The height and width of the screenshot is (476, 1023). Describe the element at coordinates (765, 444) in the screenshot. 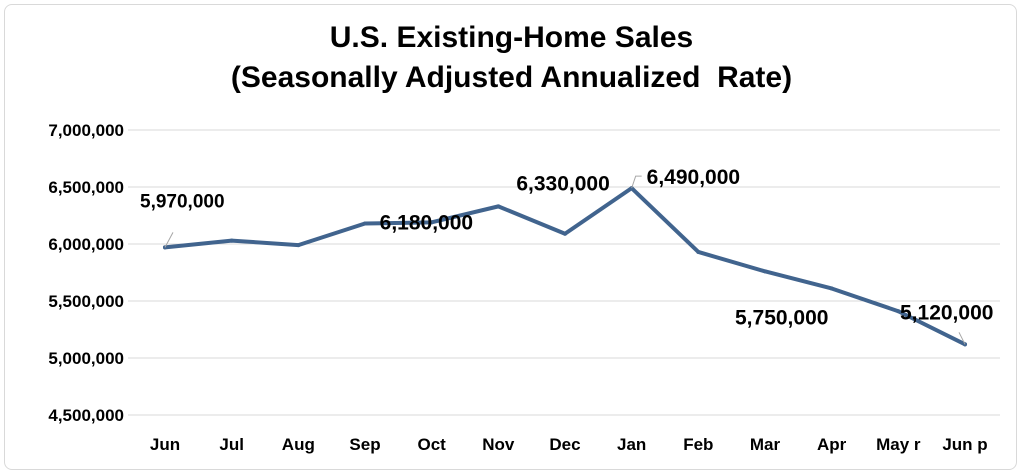

I see `x-tick-label: Mar` at that location.